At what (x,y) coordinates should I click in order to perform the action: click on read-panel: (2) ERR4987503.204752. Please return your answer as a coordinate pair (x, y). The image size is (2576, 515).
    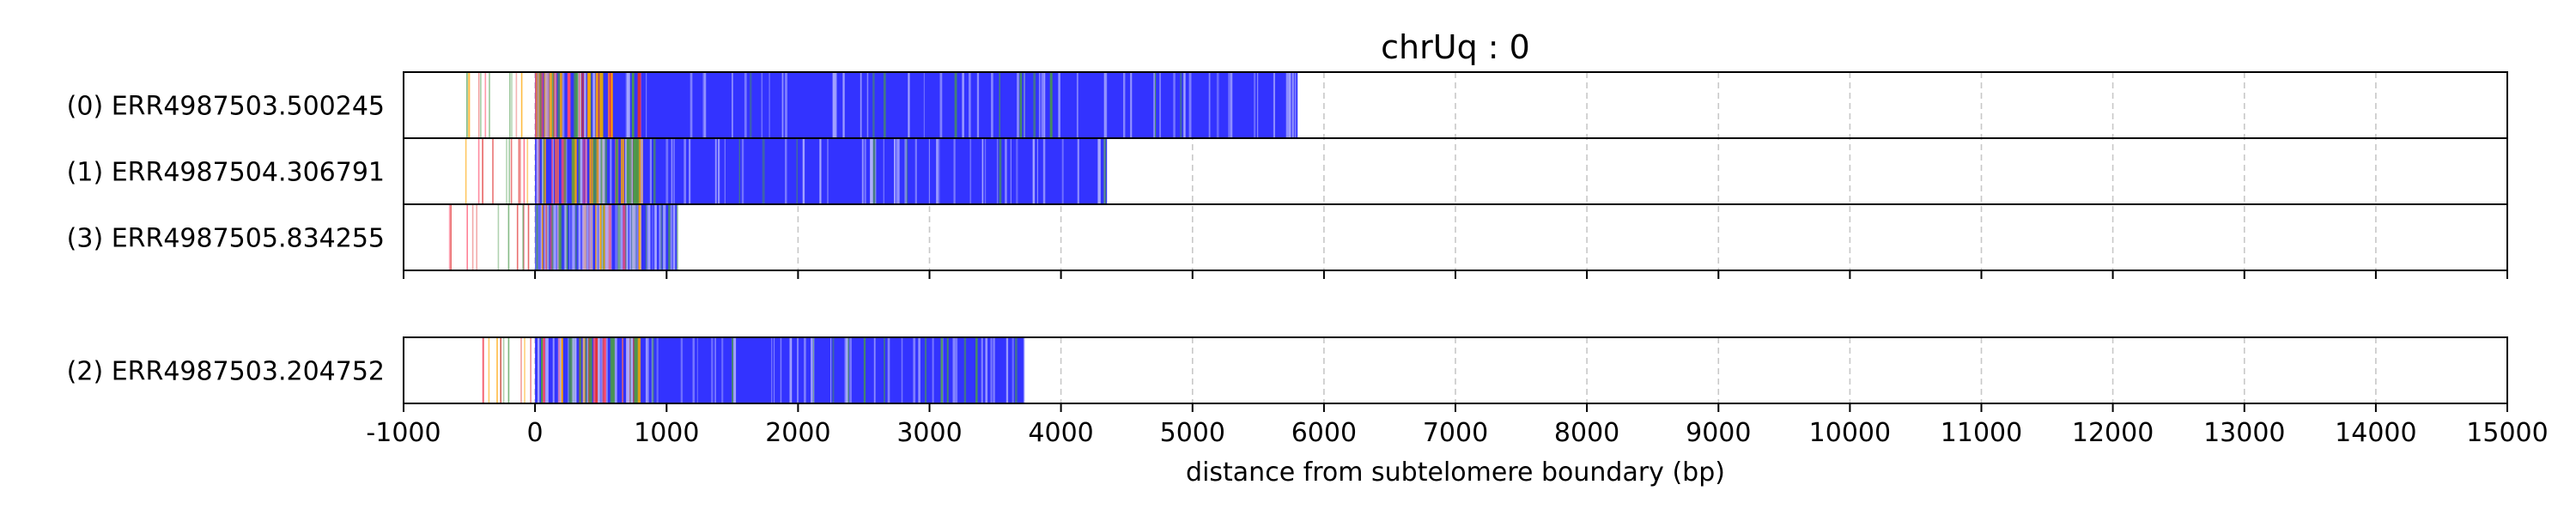
    Looking at the image, I should click on (1287, 374).